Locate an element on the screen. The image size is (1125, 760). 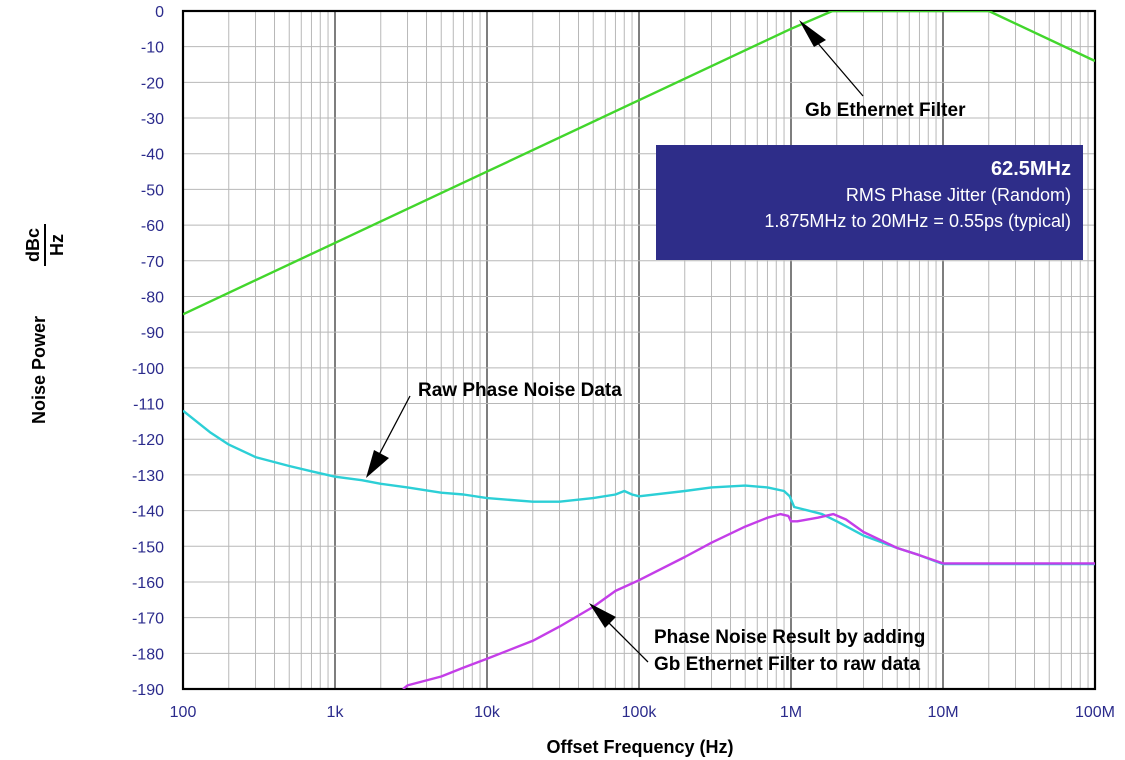
y-tick-label: -50 is located at coordinates (152, 190).